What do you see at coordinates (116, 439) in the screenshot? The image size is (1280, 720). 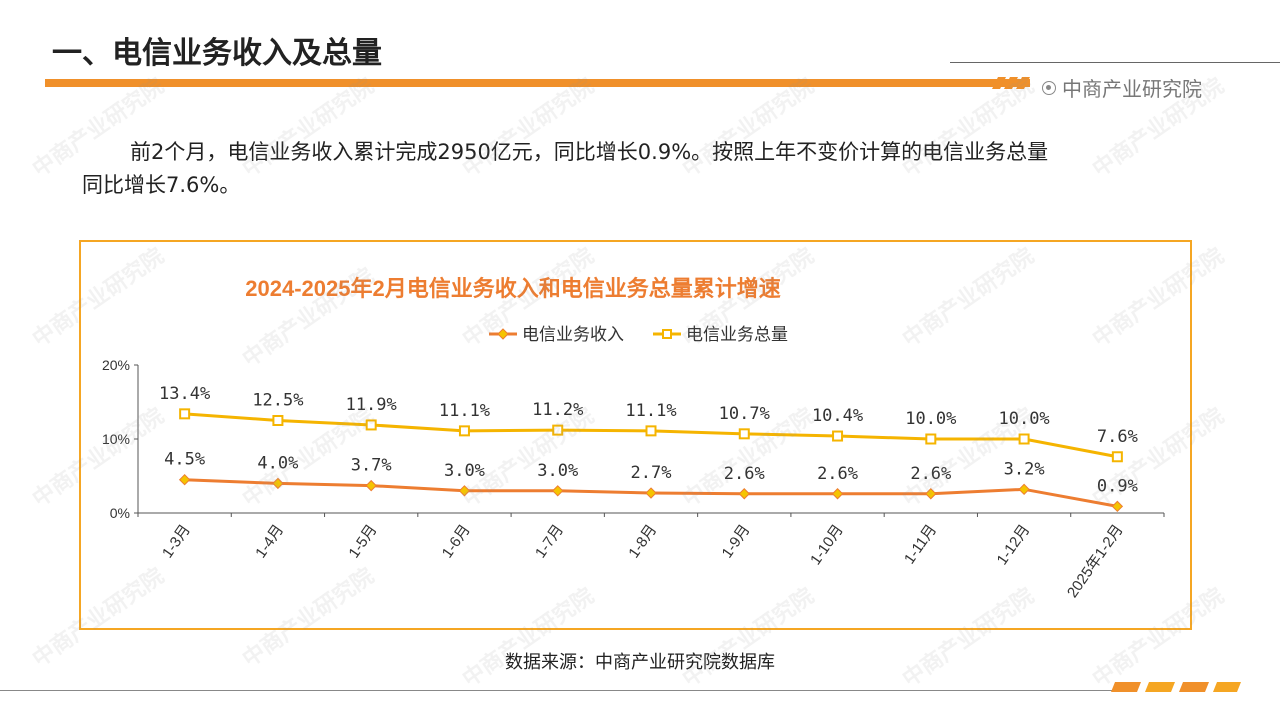 I see `y-tick-label: 10%` at bounding box center [116, 439].